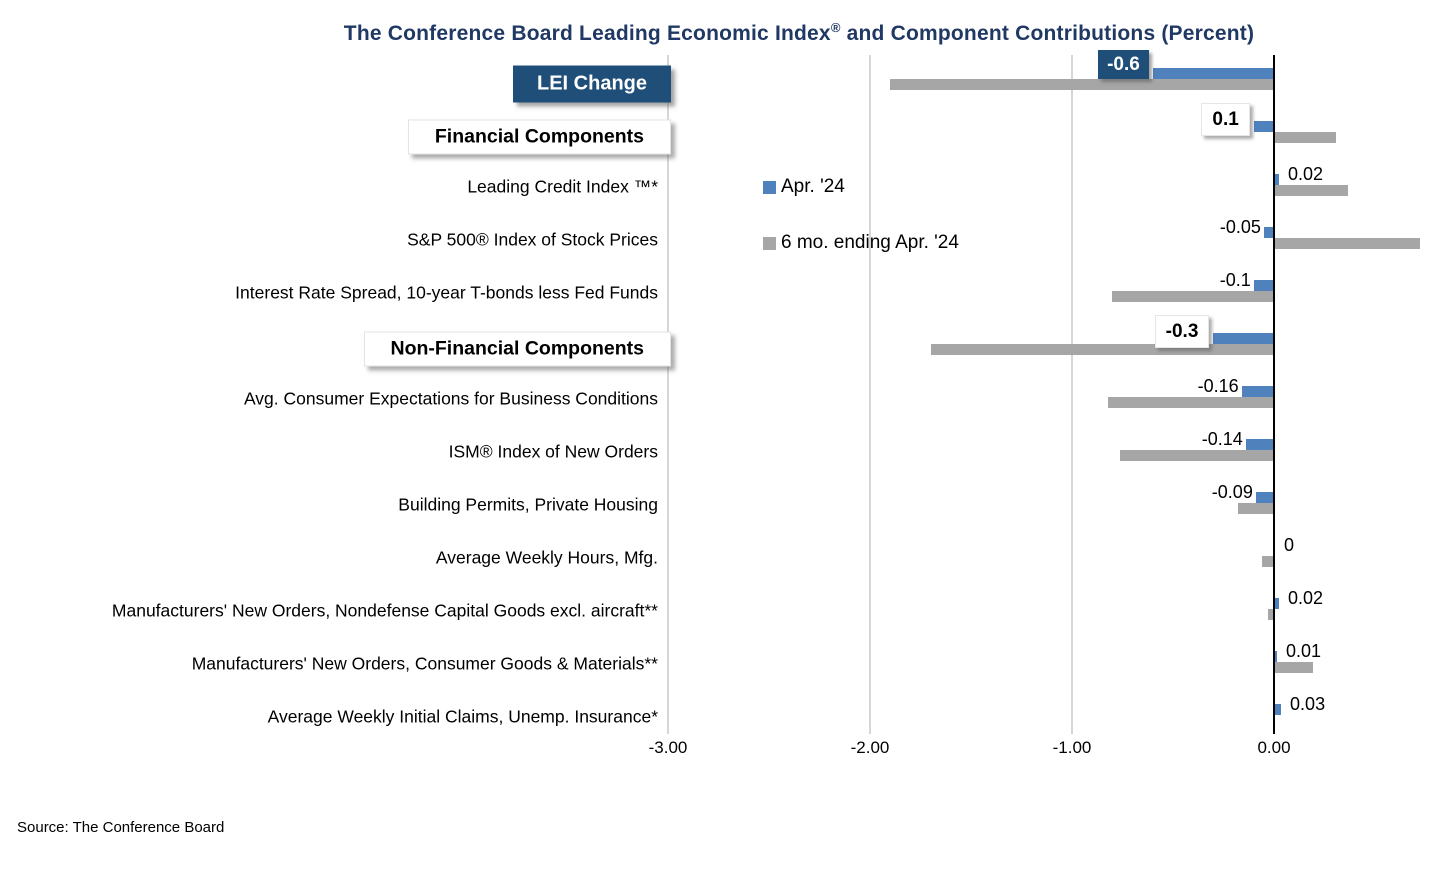 Image resolution: width=1456 pixels, height=872 pixels. I want to click on registered-trademark-symbol: ®, so click(835, 27).